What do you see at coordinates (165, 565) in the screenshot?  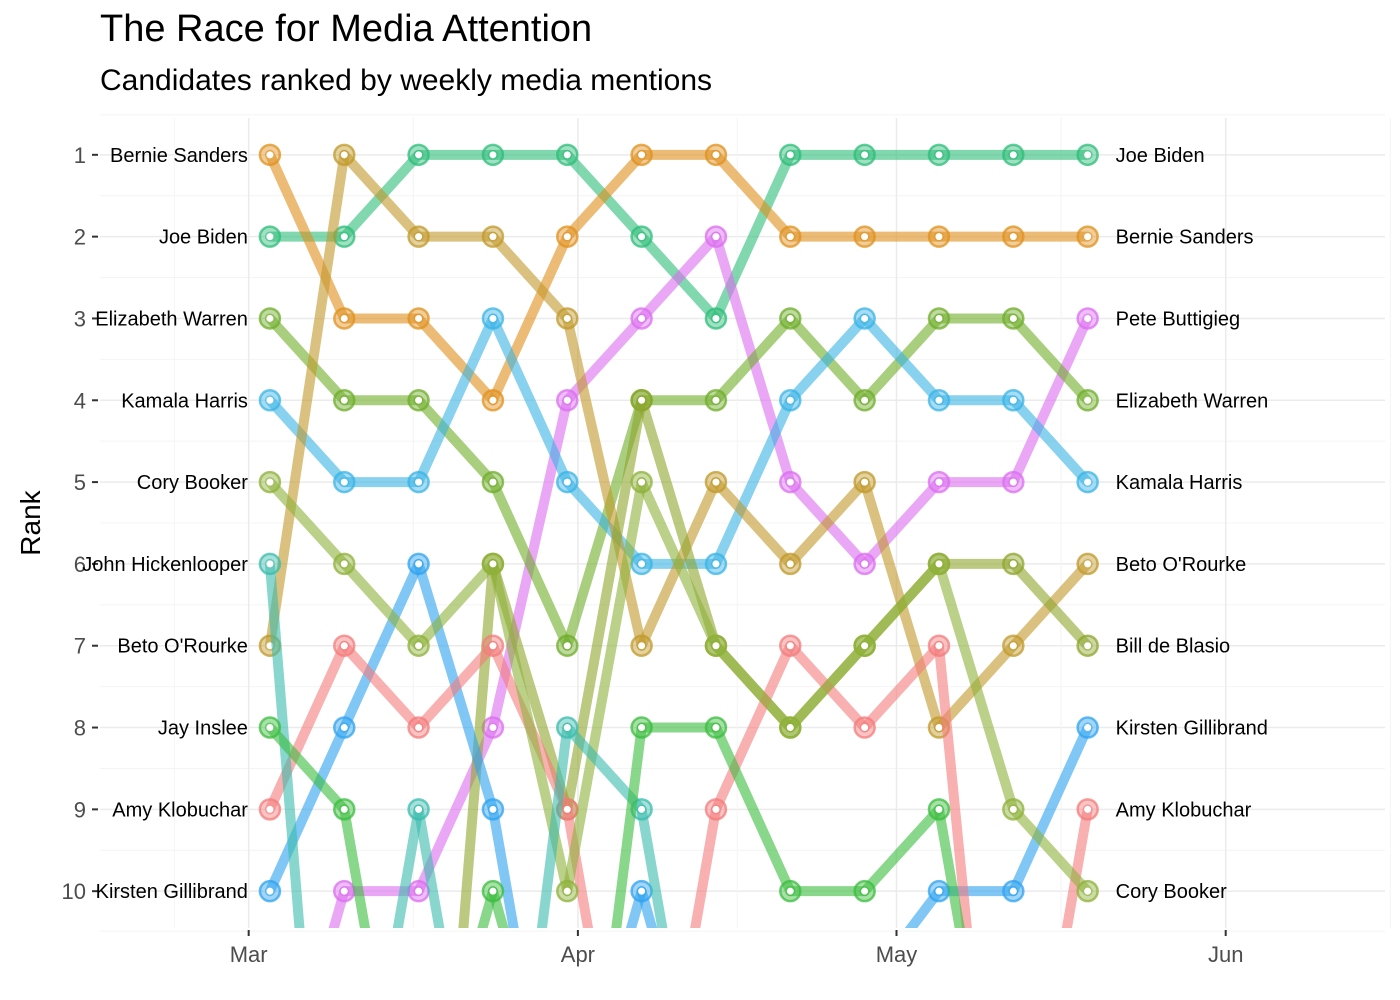 I see `left-label: John Hickenlooper` at bounding box center [165, 565].